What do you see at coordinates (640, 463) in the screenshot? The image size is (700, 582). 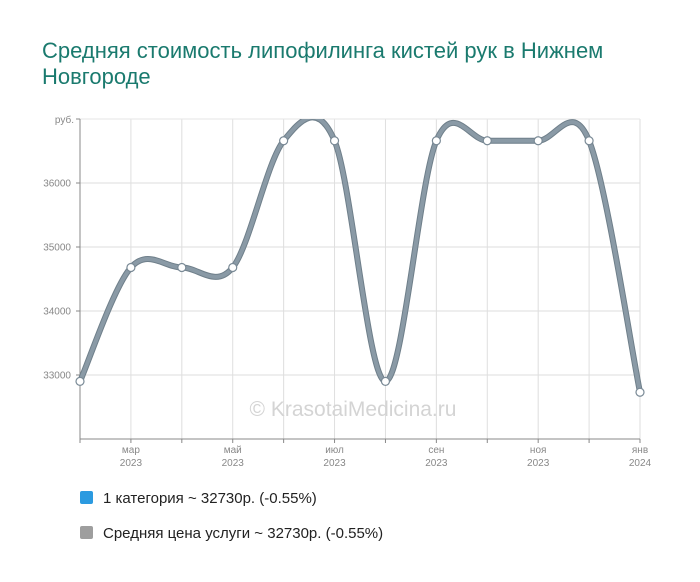 I see `x-tick-year-label: 2024` at bounding box center [640, 463].